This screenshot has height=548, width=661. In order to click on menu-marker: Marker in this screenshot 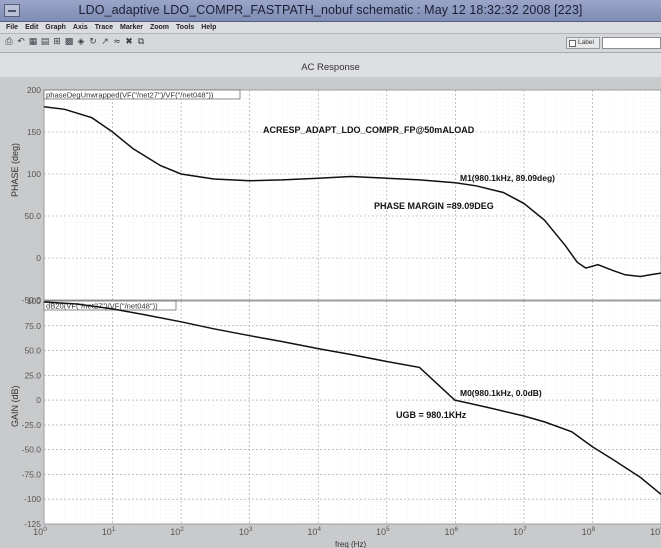, I will do `click(131, 27)`.